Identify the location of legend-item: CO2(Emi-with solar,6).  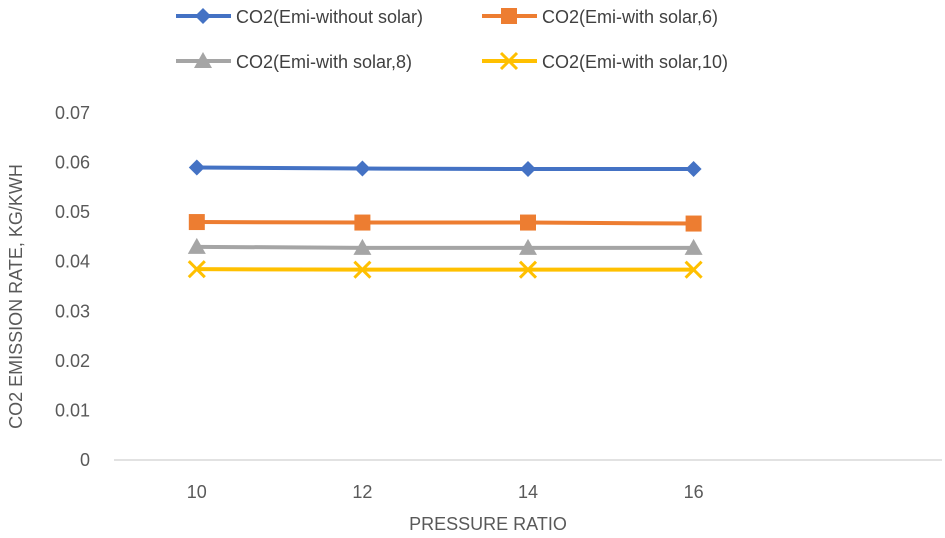
(600, 17).